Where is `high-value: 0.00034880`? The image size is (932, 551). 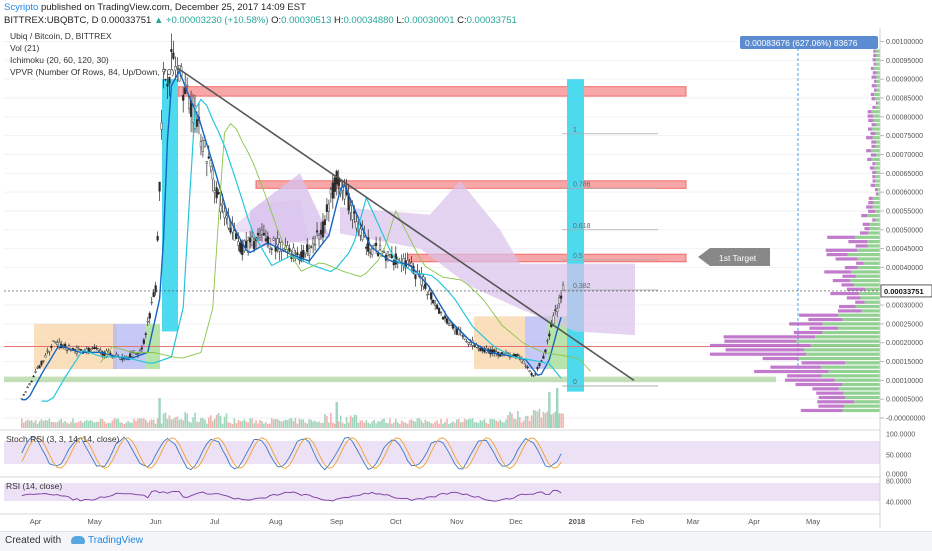 high-value: 0.00034880 is located at coordinates (368, 20).